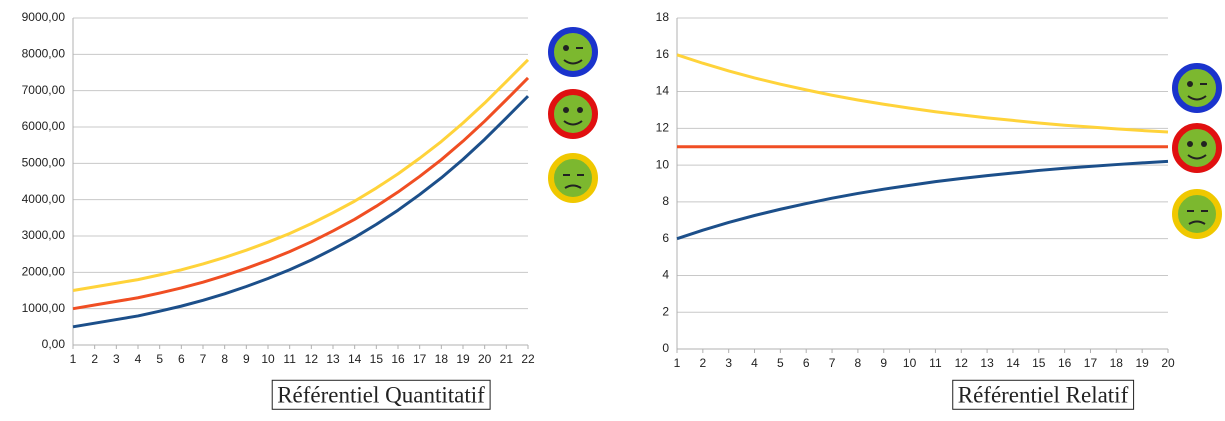 The width and height of the screenshot is (1225, 421). I want to click on y-tick-label: 2000,00, so click(44, 272).